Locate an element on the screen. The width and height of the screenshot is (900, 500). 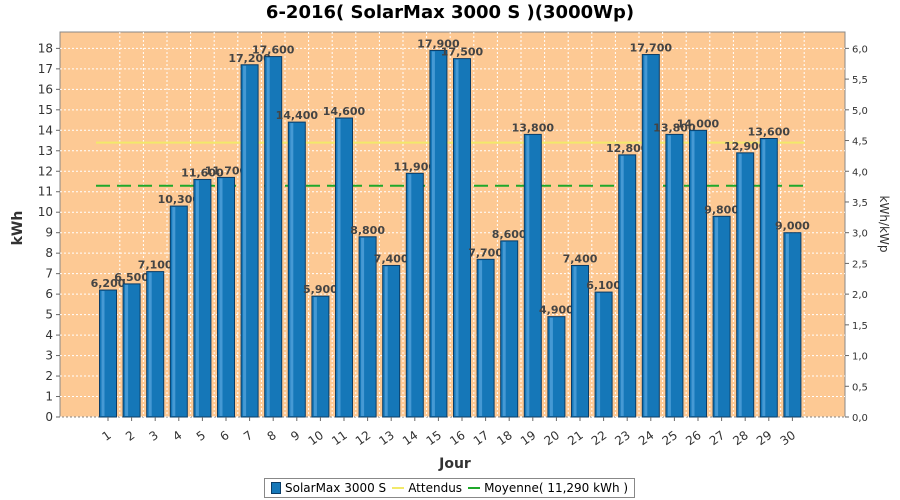
x-tick-label: 17 is located at coordinates (481, 438).